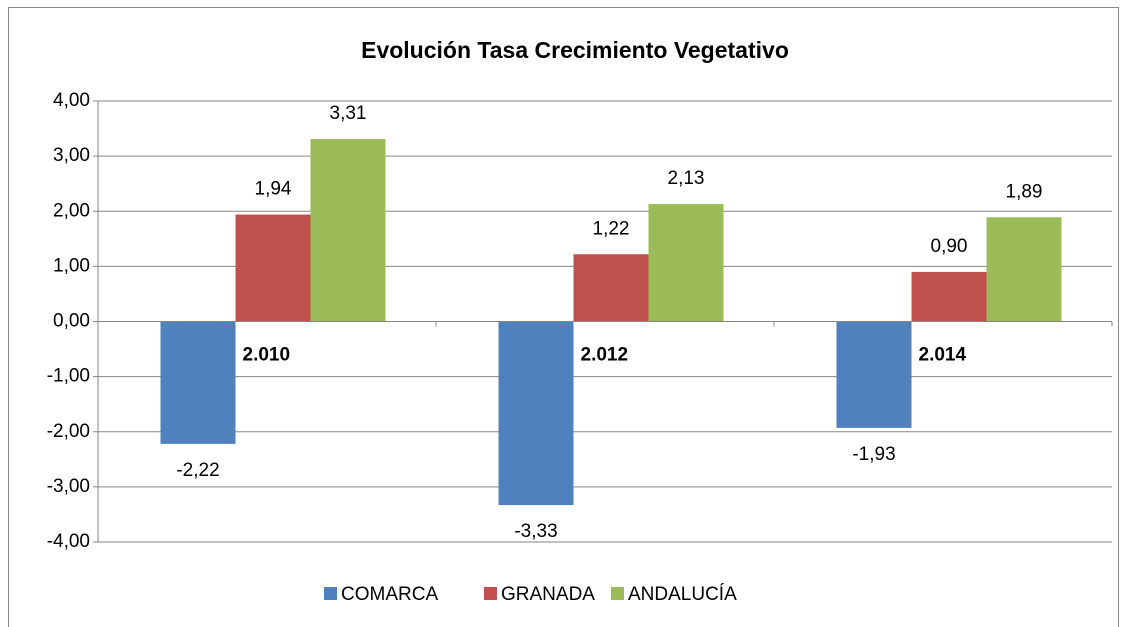 The width and height of the screenshot is (1130, 627). What do you see at coordinates (605, 355) in the screenshot?
I see `x-tick-label: 2.012` at bounding box center [605, 355].